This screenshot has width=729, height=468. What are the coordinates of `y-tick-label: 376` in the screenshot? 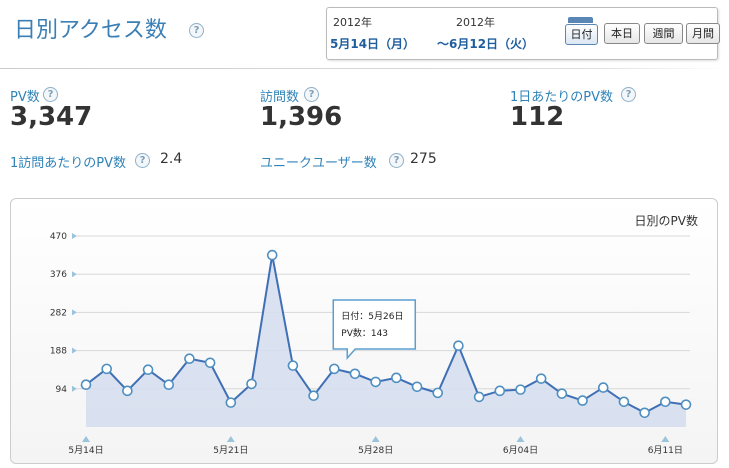 It's located at (58, 275).